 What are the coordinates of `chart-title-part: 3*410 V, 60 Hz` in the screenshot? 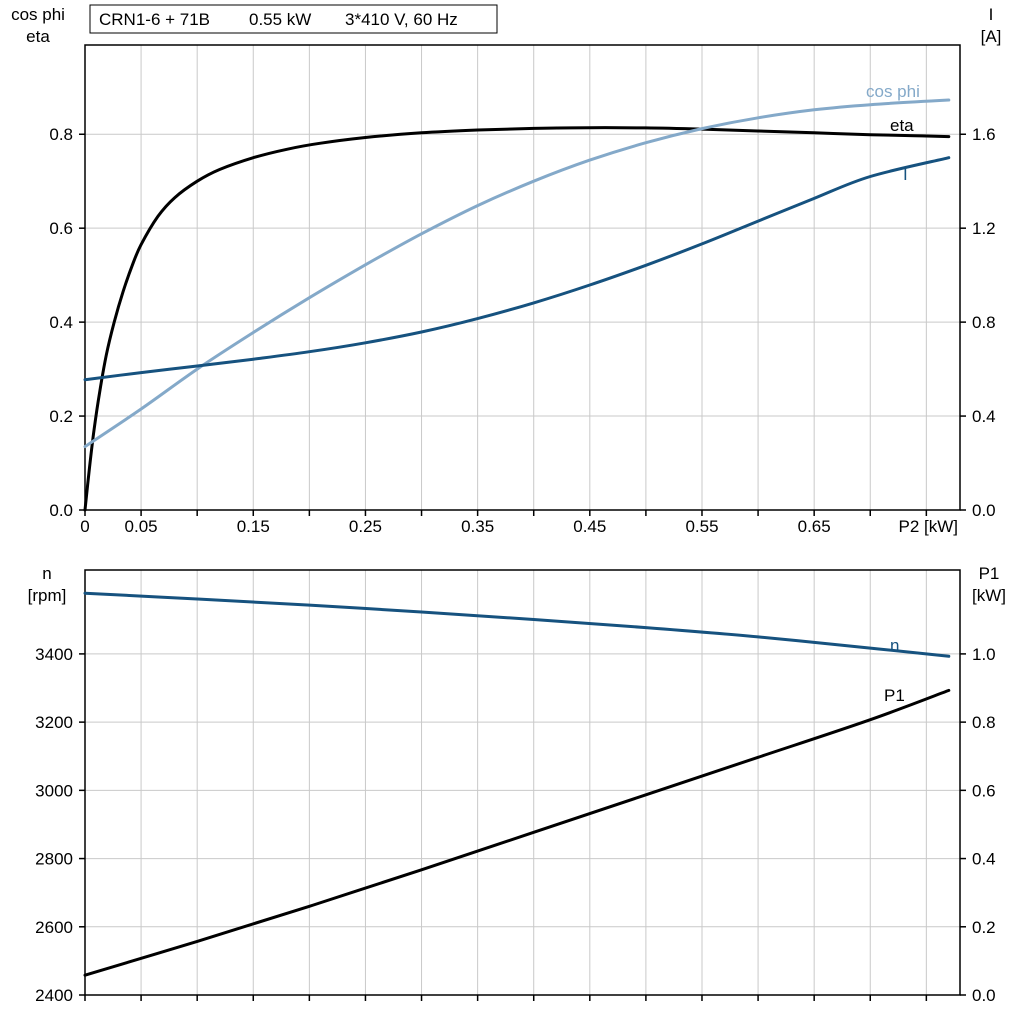 It's located at (401, 19).